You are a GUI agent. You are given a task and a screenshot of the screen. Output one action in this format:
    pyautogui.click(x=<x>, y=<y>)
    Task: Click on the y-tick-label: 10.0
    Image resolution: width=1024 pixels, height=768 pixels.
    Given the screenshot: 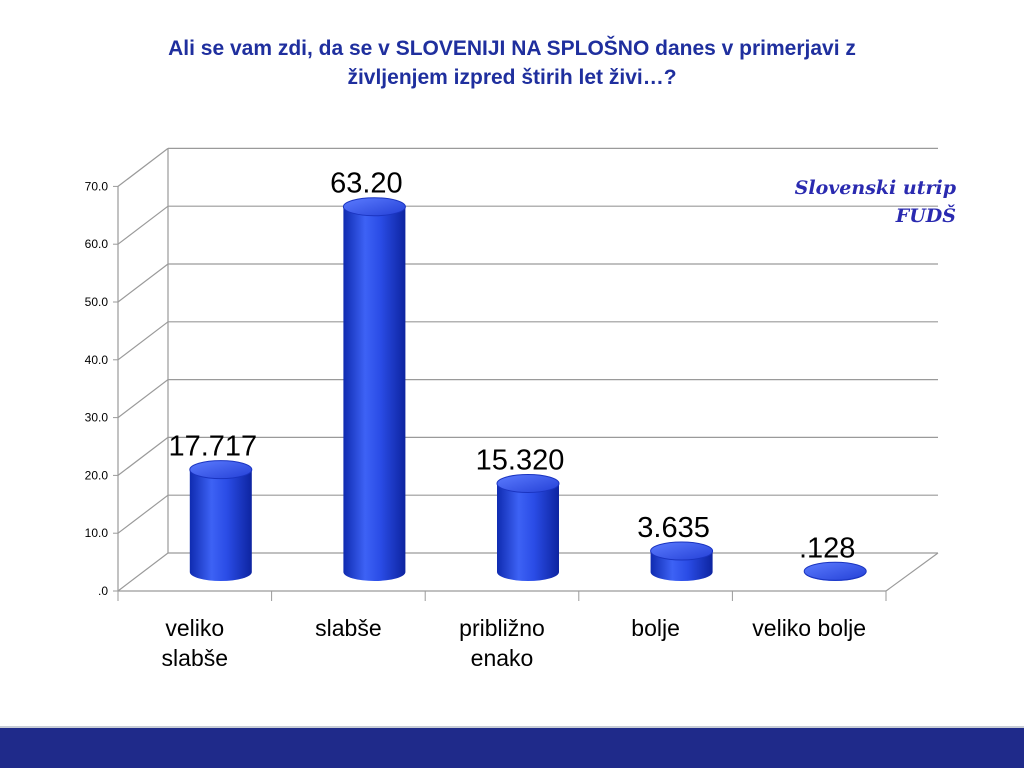 What is the action you would take?
    pyautogui.click(x=97, y=533)
    